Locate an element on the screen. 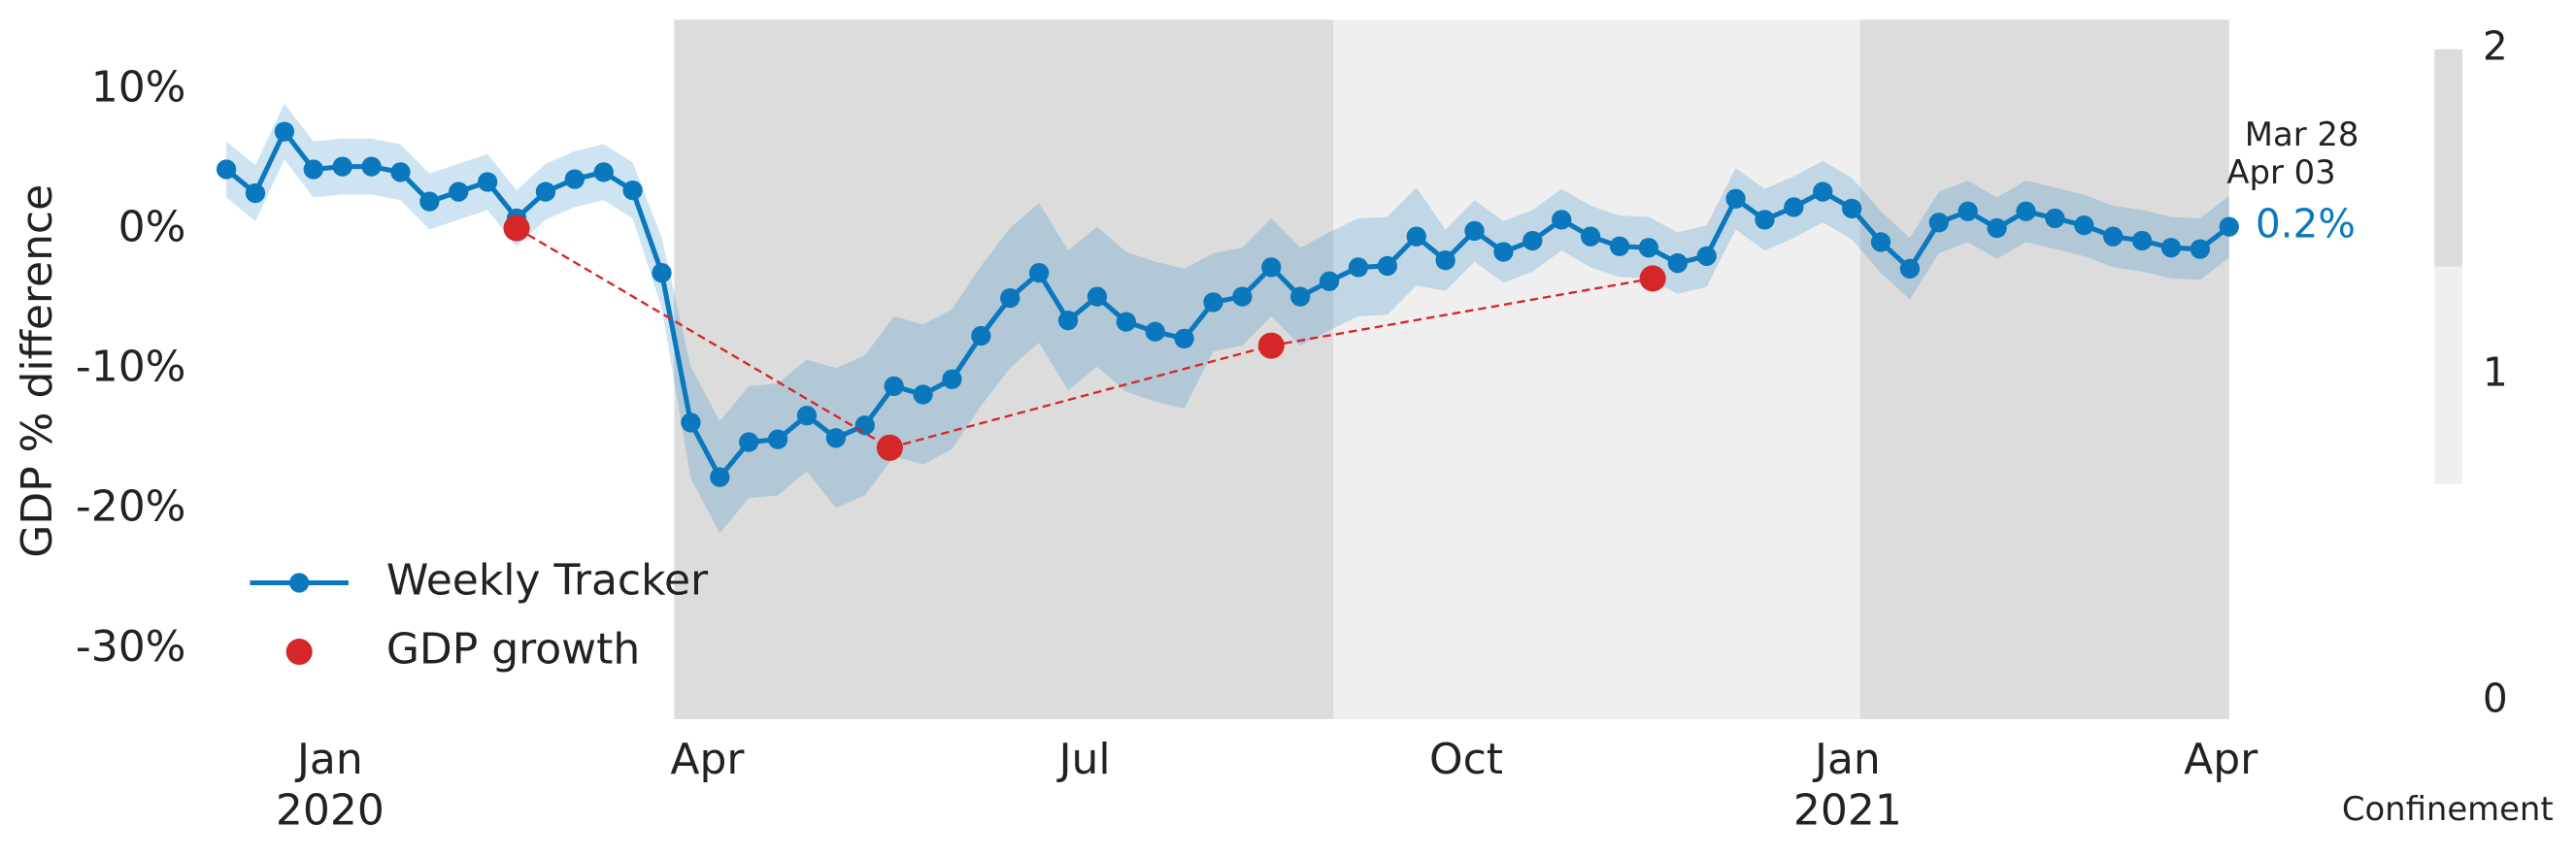 The width and height of the screenshot is (2576, 857). annotation: Apr 03 is located at coordinates (2280, 172).